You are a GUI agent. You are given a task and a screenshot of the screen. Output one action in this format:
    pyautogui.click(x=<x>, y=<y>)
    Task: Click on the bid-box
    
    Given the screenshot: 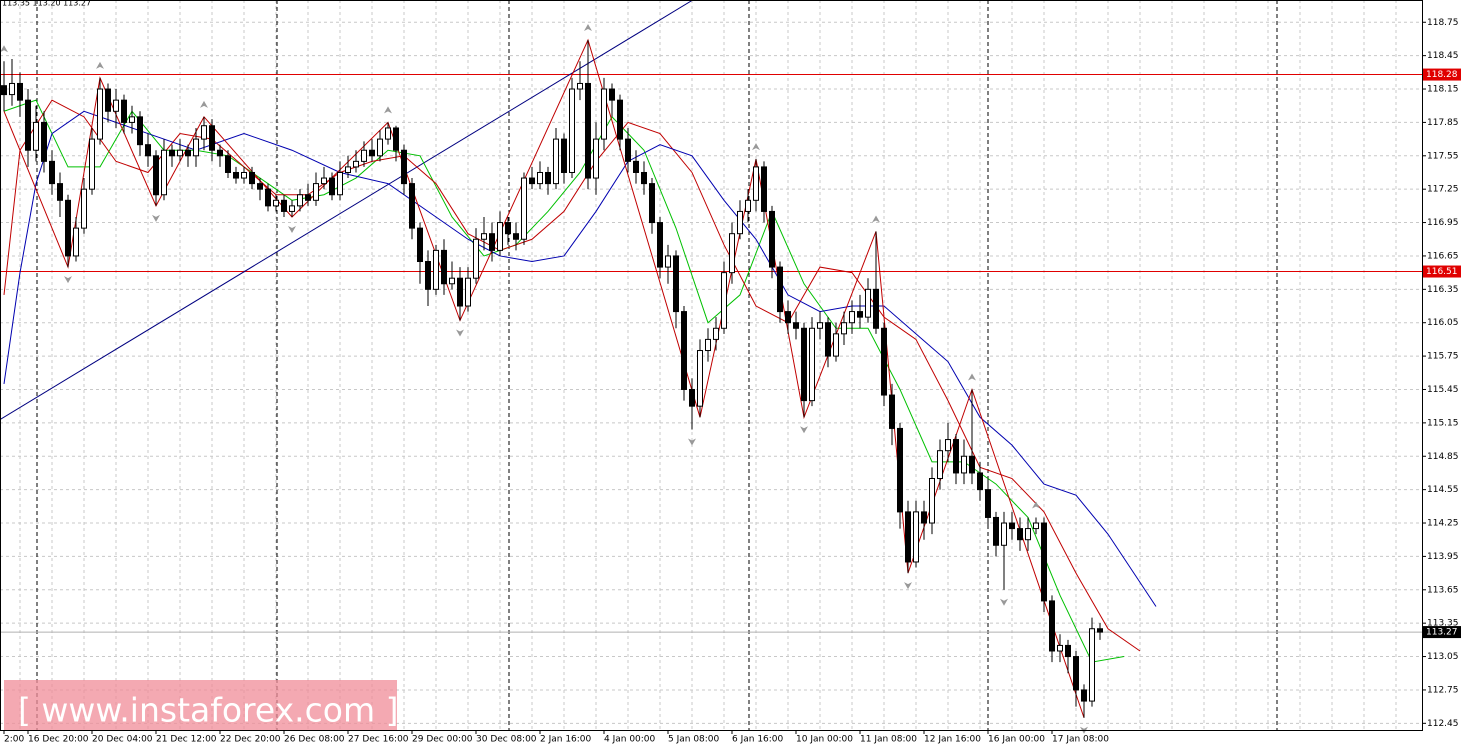 What is the action you would take?
    pyautogui.click(x=1442, y=632)
    